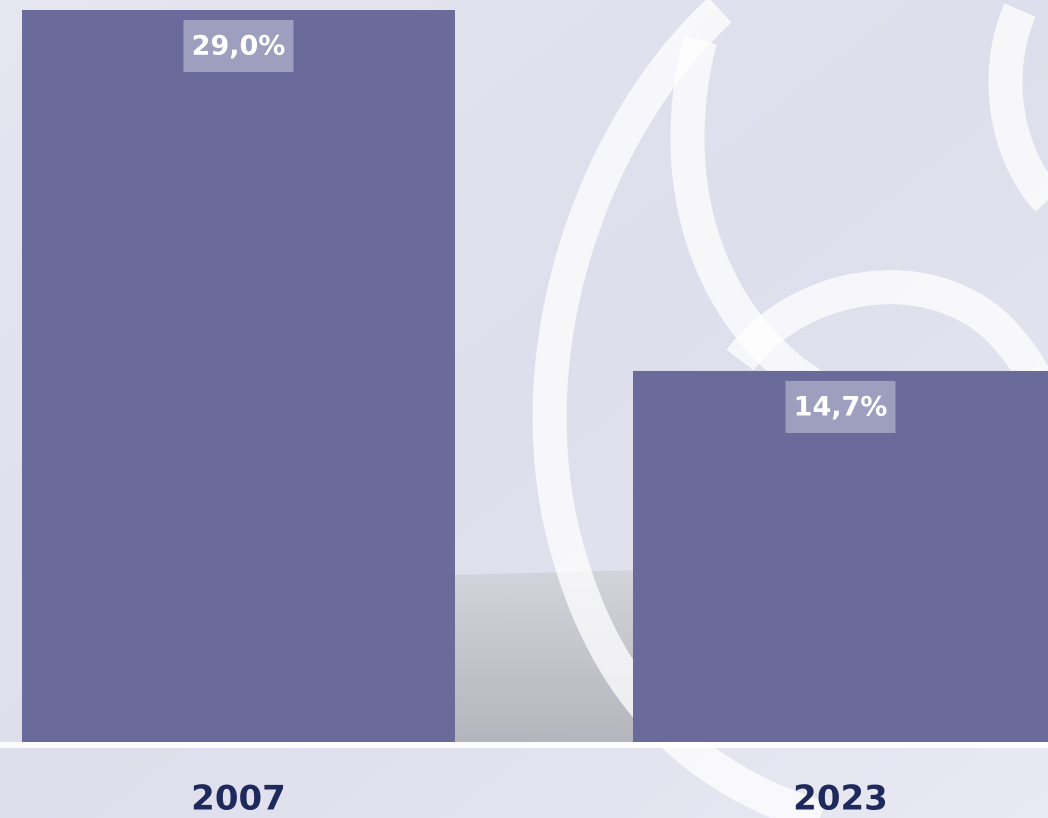 Image resolution: width=1048 pixels, height=818 pixels. Describe the element at coordinates (238, 798) in the screenshot. I see `x-tick-label: 2007` at that location.